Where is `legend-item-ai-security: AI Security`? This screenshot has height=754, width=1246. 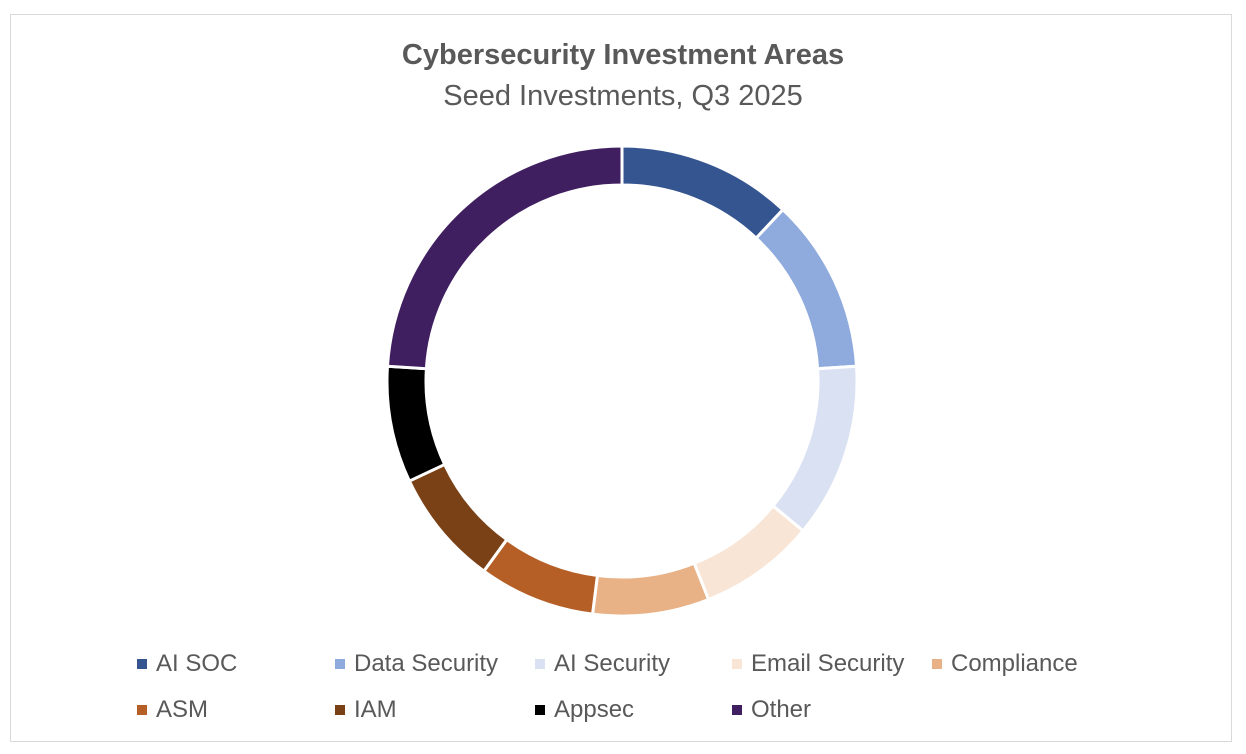
legend-item-ai-security: AI Security is located at coordinates (602, 664).